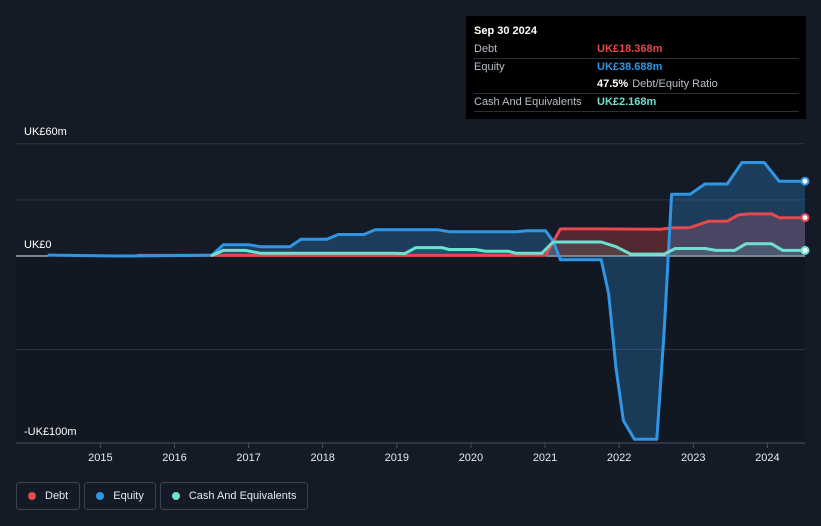  Describe the element at coordinates (100, 458) in the screenshot. I see `x-tick-label: 2015` at that location.